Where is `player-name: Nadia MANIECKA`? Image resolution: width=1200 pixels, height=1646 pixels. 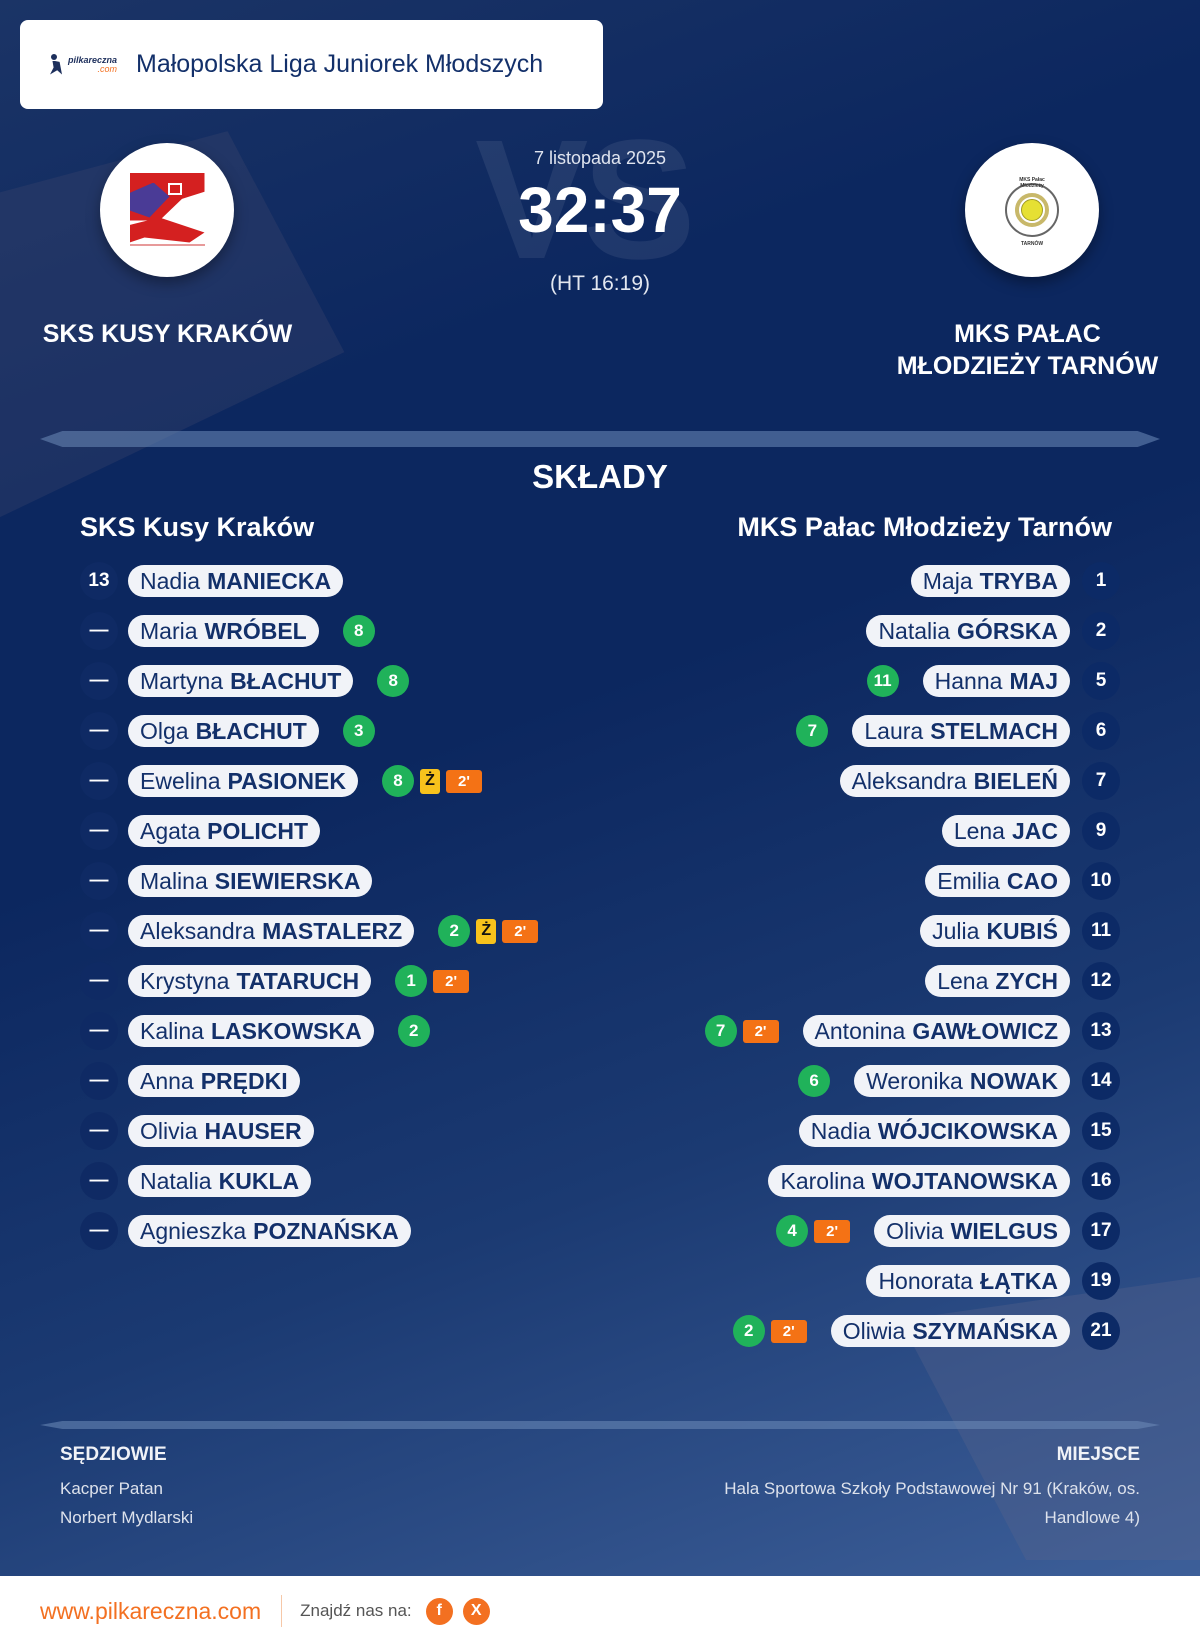 player-name: Nadia MANIECKA is located at coordinates (236, 581).